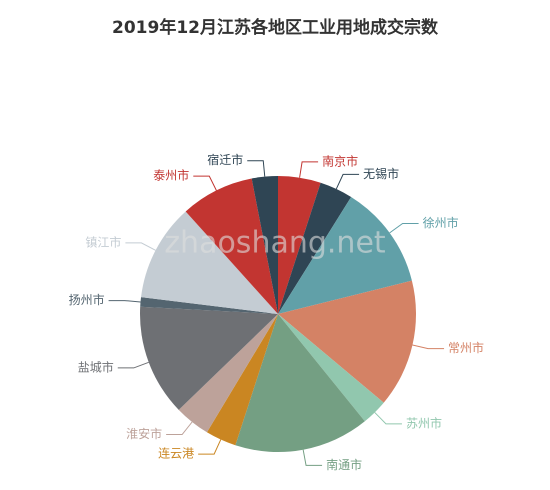  I want to click on slice-label: 镇江市, so click(103, 241).